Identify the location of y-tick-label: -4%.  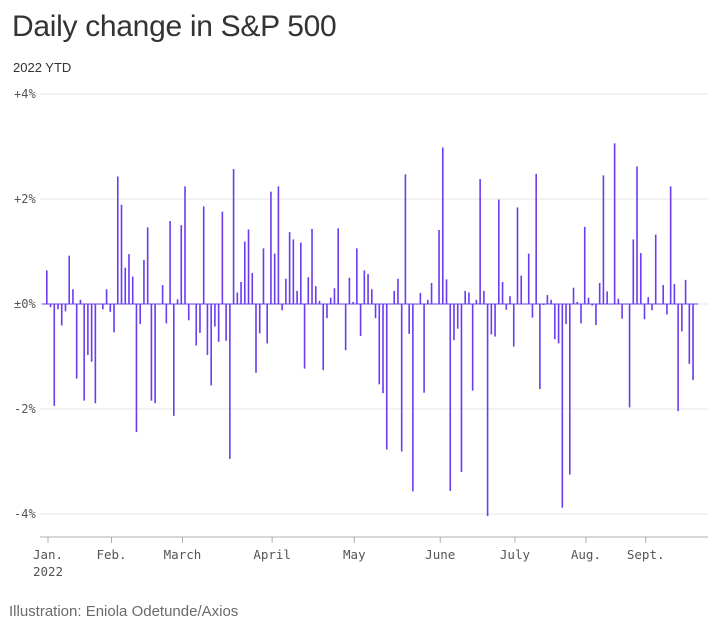
(25, 514).